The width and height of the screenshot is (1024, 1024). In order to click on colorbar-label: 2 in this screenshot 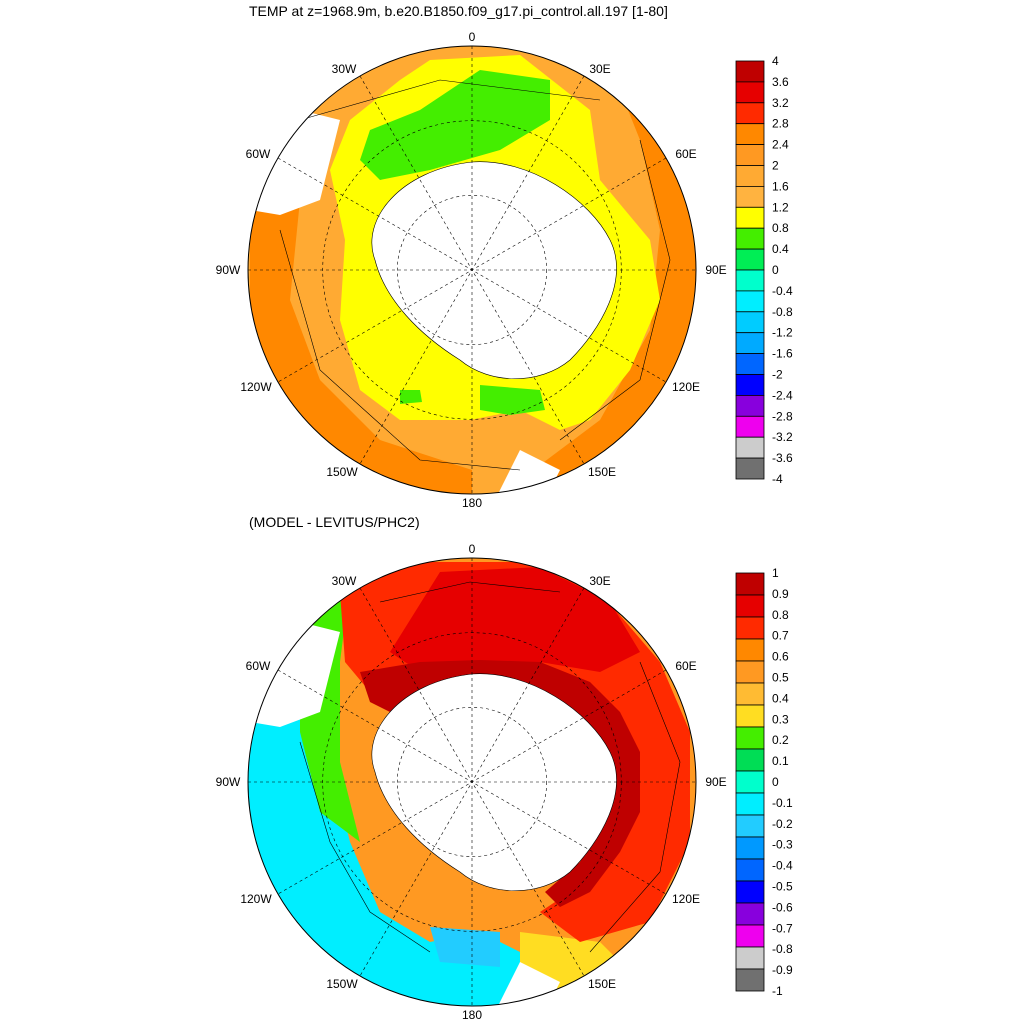, I will do `click(775, 166)`.